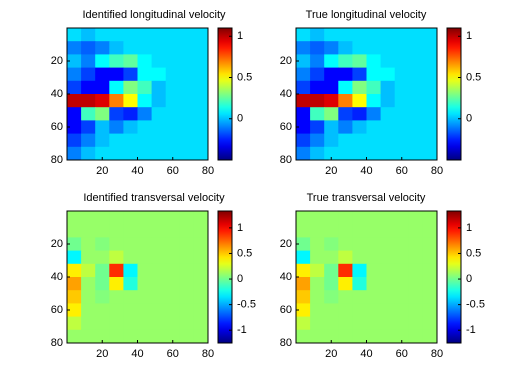 The height and width of the screenshot is (389, 518). What do you see at coordinates (469, 119) in the screenshot?
I see `colorbar-tick-label: 0` at bounding box center [469, 119].